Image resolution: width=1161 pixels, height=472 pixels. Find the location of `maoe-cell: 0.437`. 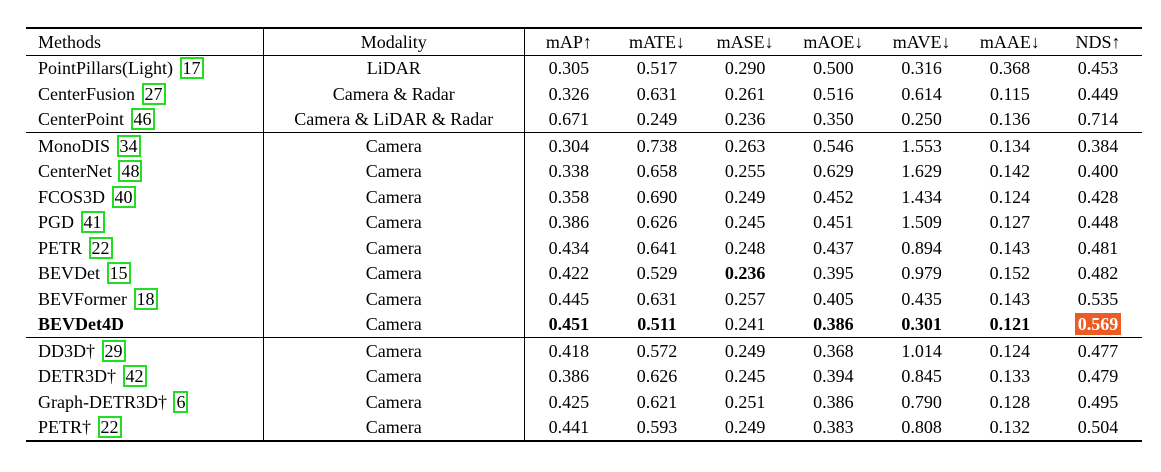

maoe-cell: 0.437 is located at coordinates (833, 247).